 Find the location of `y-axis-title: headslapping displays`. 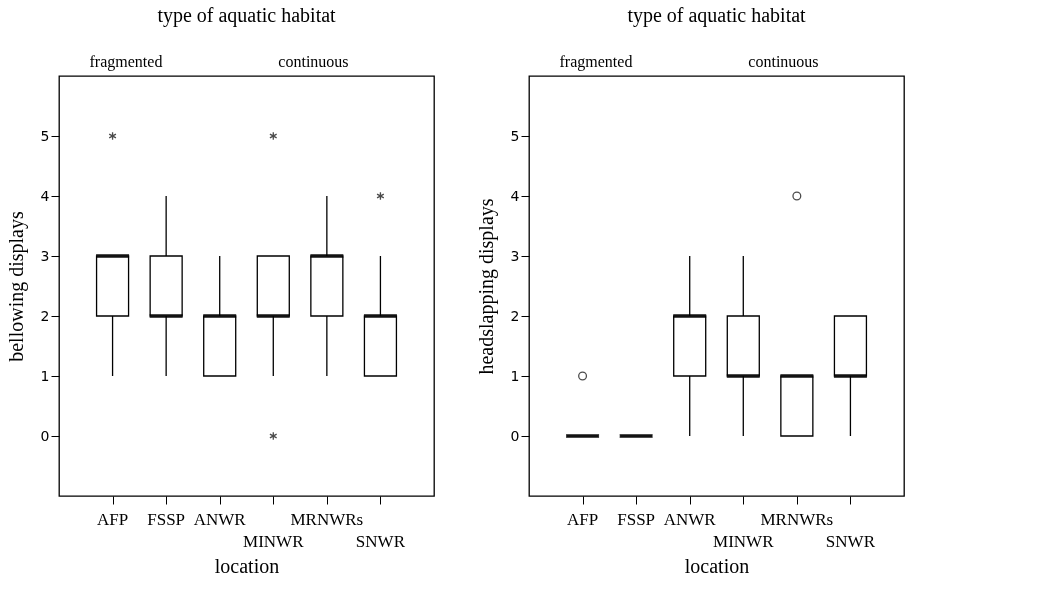

y-axis-title: headslapping displays is located at coordinates (486, 286).